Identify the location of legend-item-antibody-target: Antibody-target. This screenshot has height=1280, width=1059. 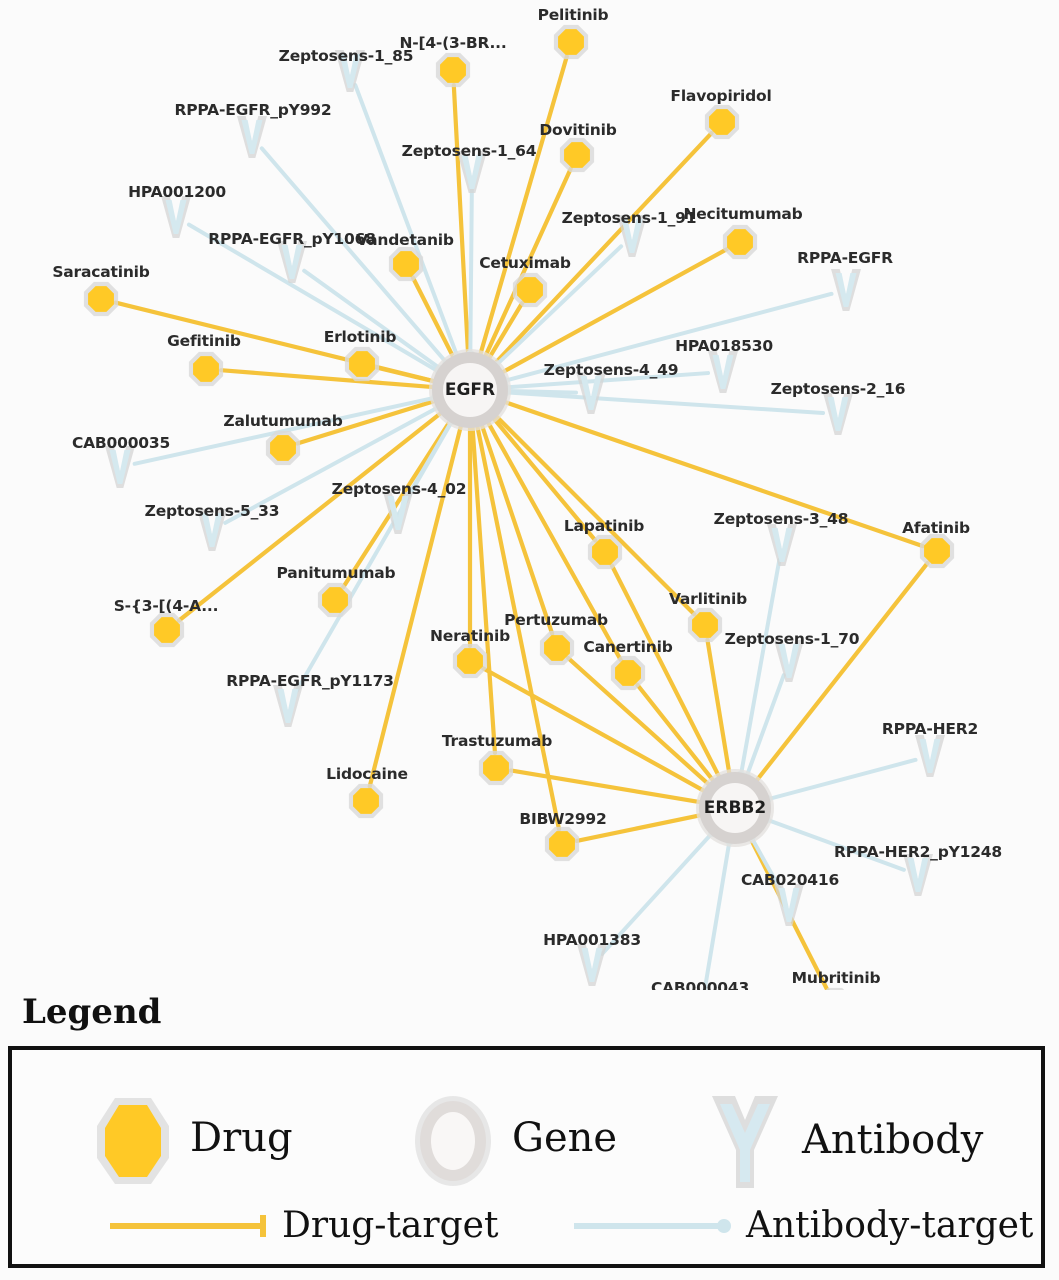
(802, 1226).